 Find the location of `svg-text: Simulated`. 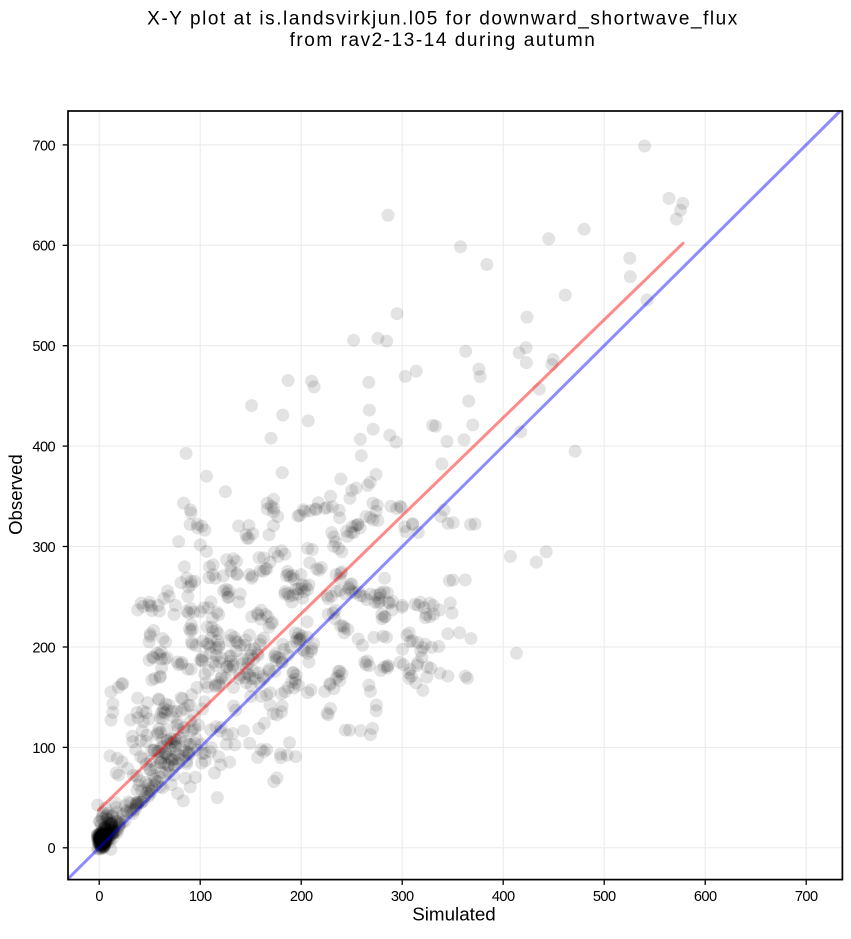

svg-text: Simulated is located at coordinates (454, 913).